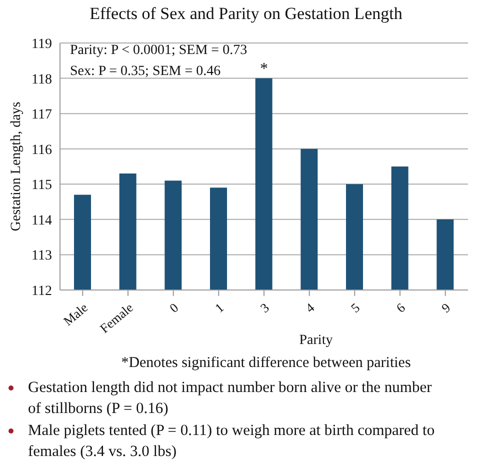 The image size is (492, 464). Describe the element at coordinates (316, 340) in the screenshot. I see `x-axis-title: Parity` at that location.